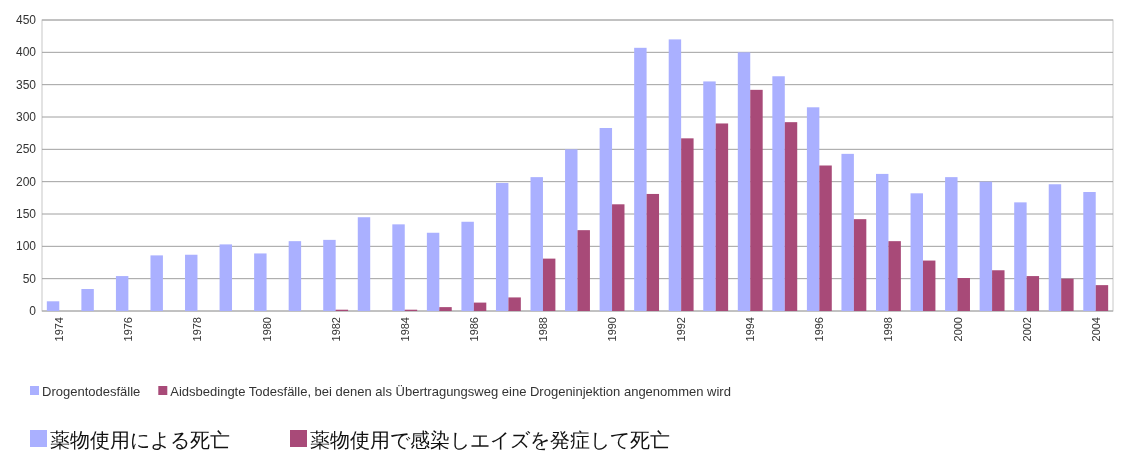 Image resolution: width=1126 pixels, height=459 pixels. I want to click on x-tick-label: 1988, so click(542, 329).